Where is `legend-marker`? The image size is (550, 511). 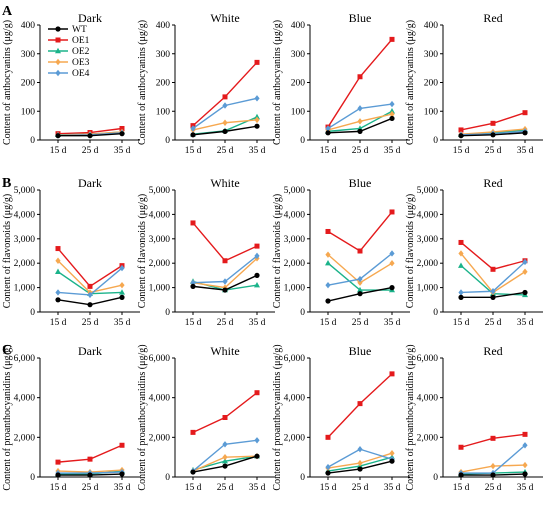 legend-marker is located at coordinates (58, 50).